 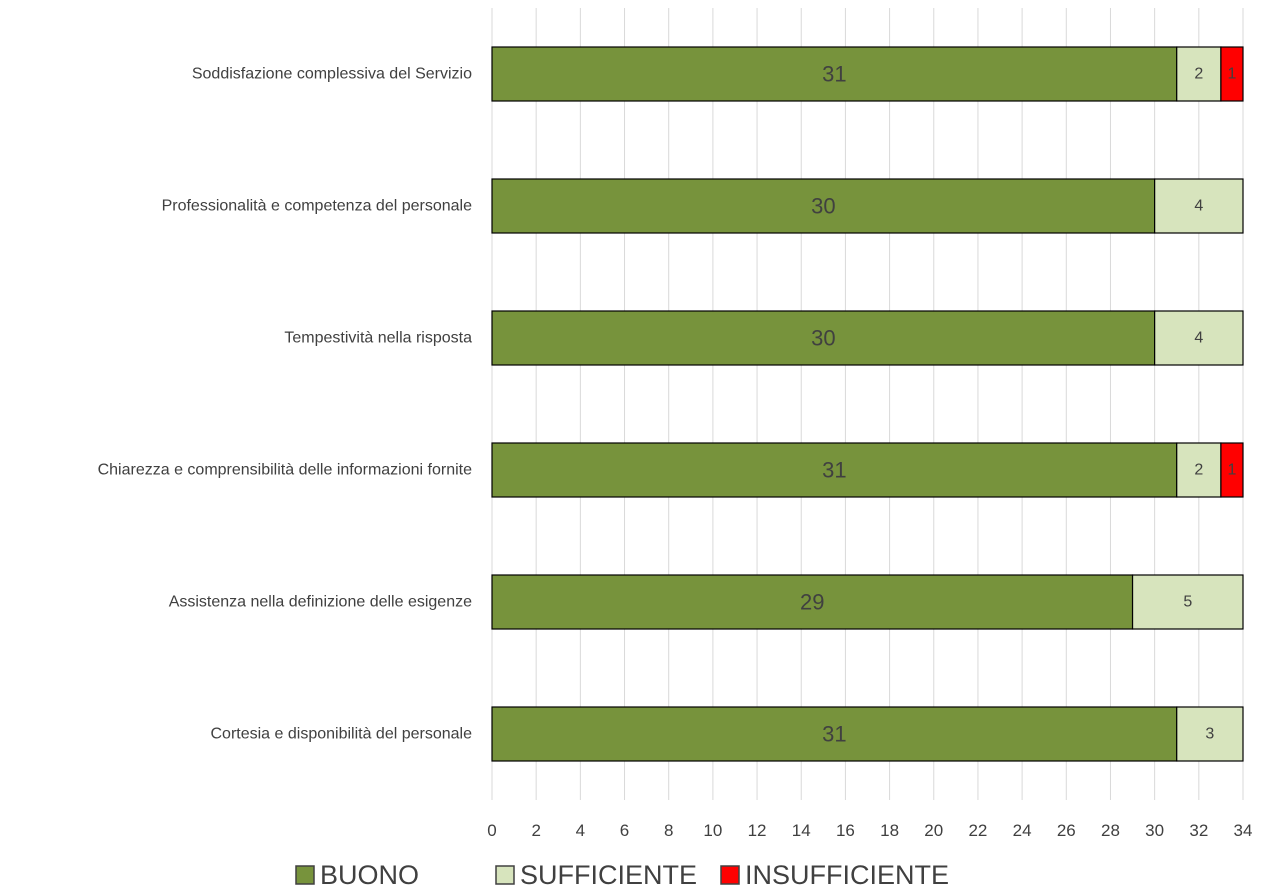 What do you see at coordinates (491, 830) in the screenshot?
I see `x-tick-label: 0` at bounding box center [491, 830].